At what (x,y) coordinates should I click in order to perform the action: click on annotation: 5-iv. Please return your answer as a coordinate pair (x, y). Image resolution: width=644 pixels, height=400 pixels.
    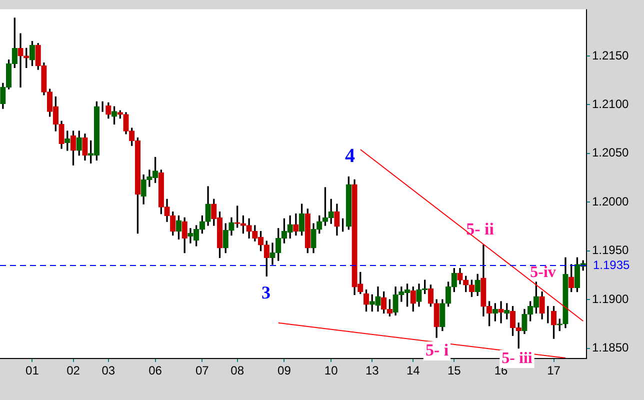
    Looking at the image, I should click on (543, 273).